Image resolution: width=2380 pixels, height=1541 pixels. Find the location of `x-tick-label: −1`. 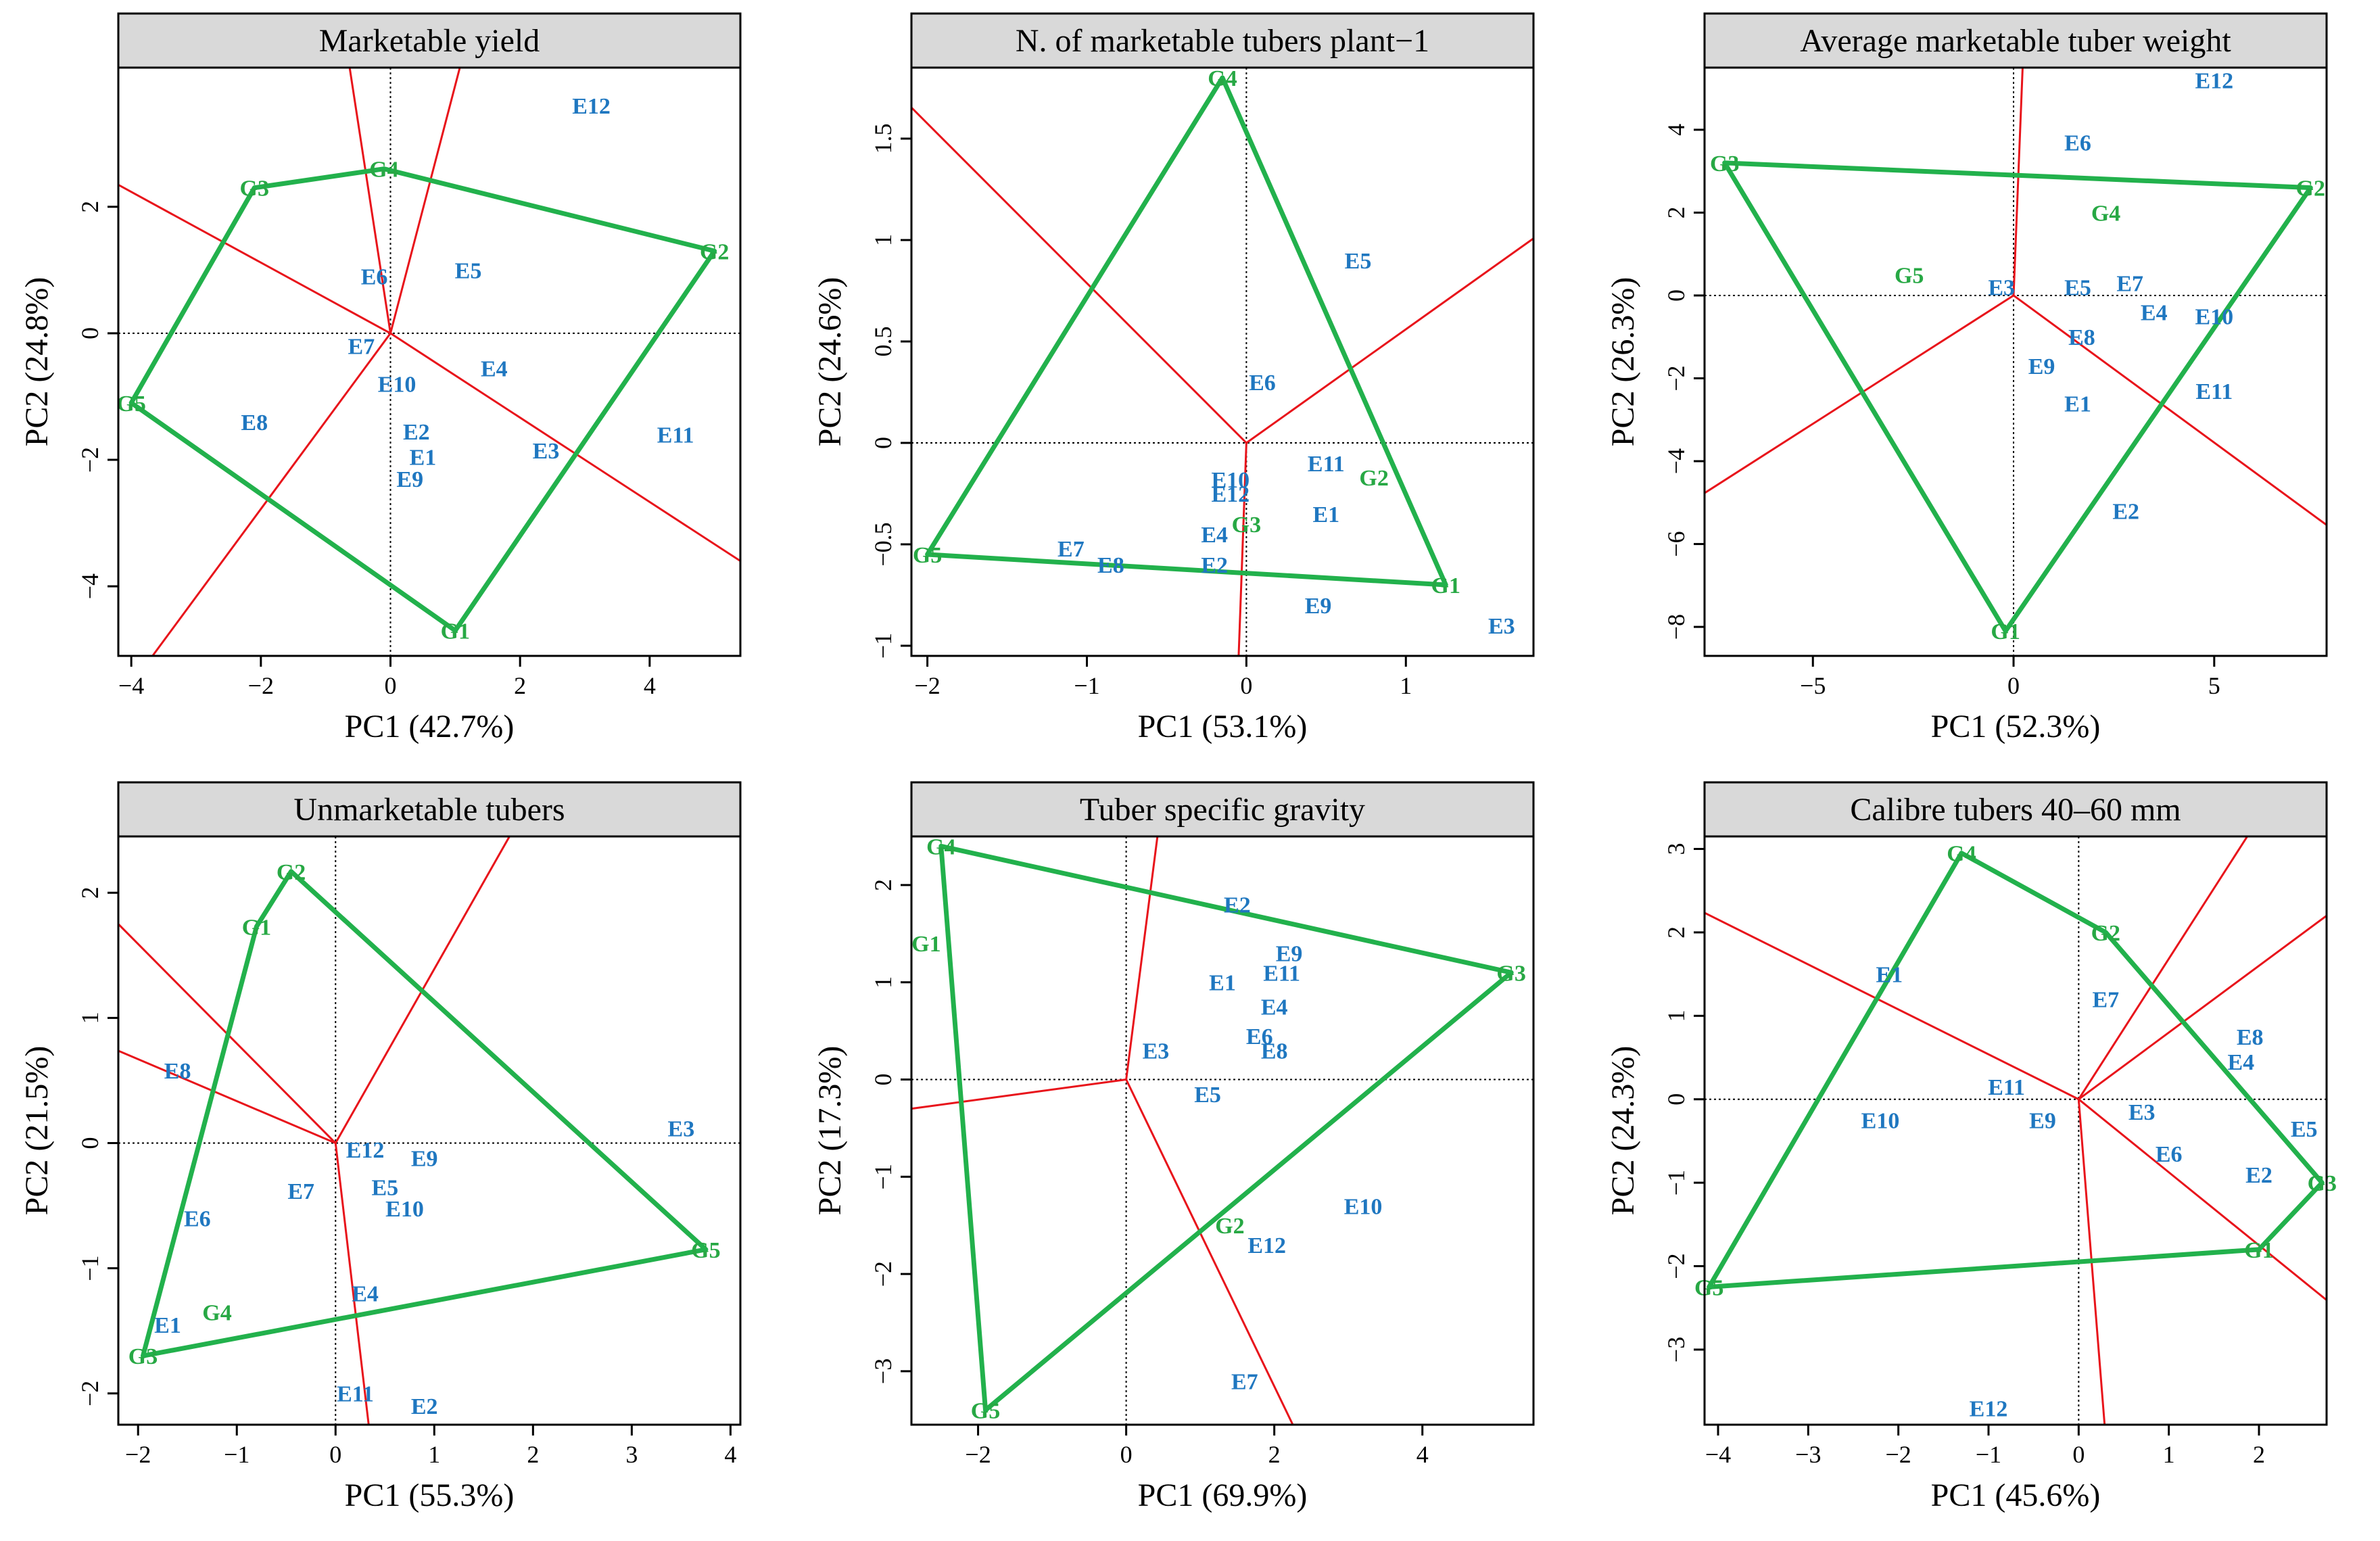

x-tick-label: −1 is located at coordinates (1086, 685).